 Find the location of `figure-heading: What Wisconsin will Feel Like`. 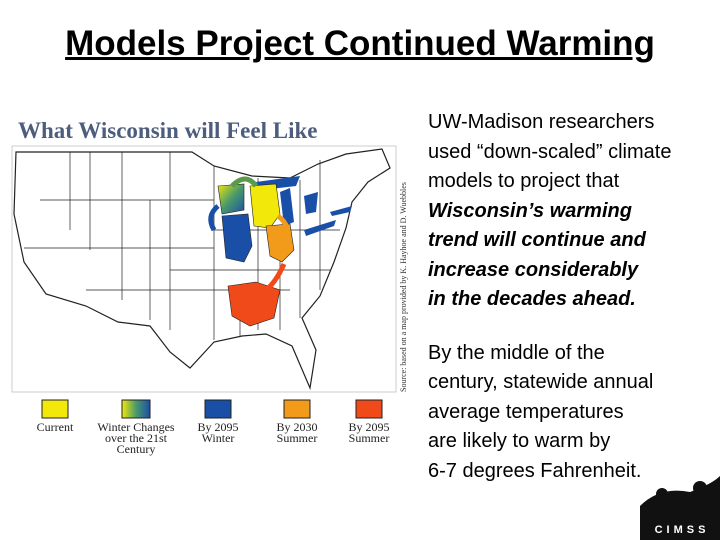

figure-heading: What Wisconsin will Feel Like is located at coordinates (167, 130).